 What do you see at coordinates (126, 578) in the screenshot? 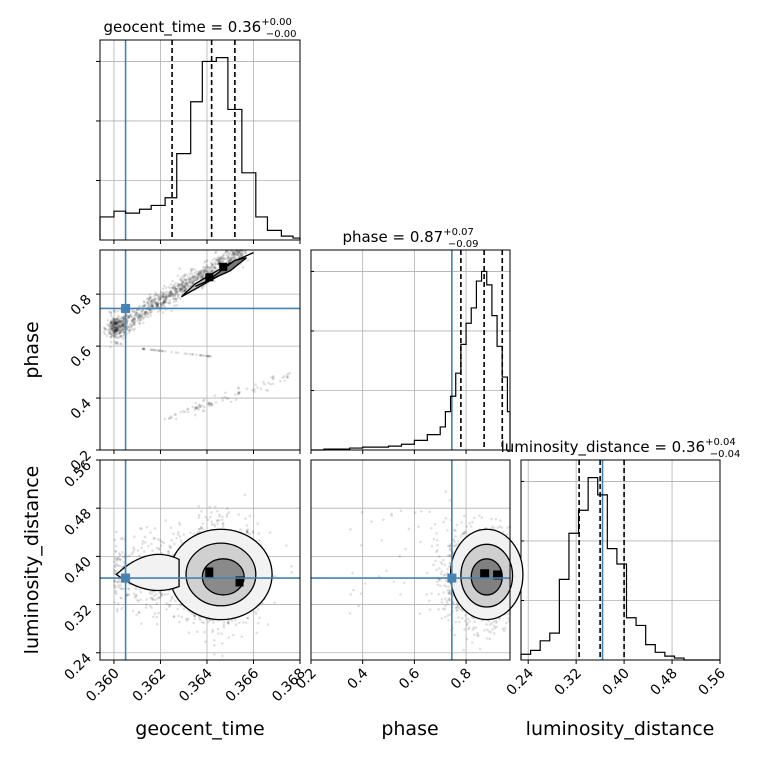
I see `truth-marker` at bounding box center [126, 578].